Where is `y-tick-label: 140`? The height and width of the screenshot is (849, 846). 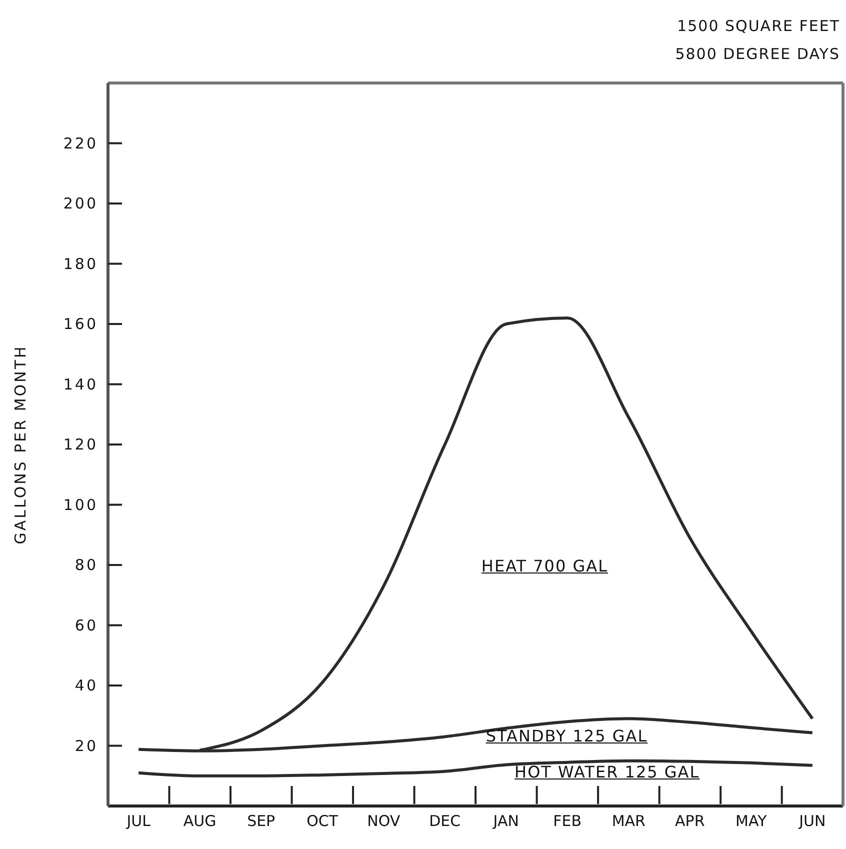
y-tick-label: 140 is located at coordinates (80, 384).